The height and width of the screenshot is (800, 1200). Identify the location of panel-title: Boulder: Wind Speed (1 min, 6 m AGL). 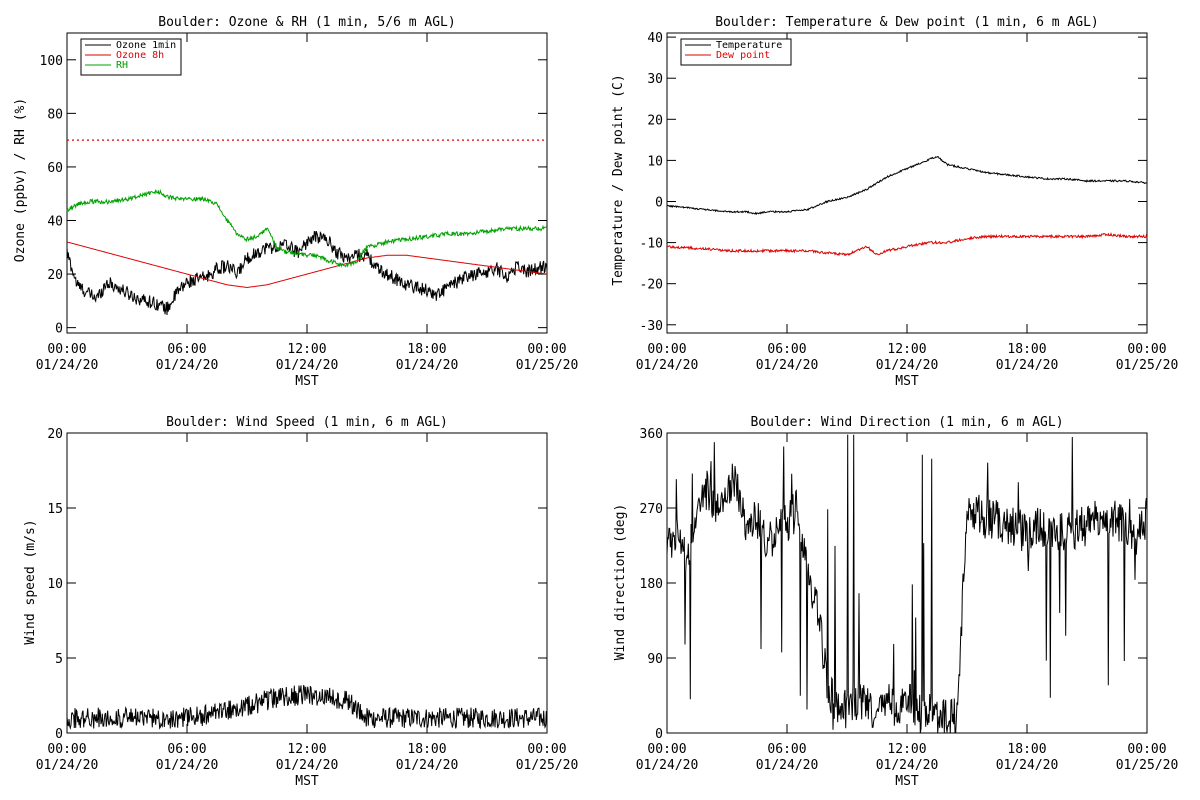
(307, 422).